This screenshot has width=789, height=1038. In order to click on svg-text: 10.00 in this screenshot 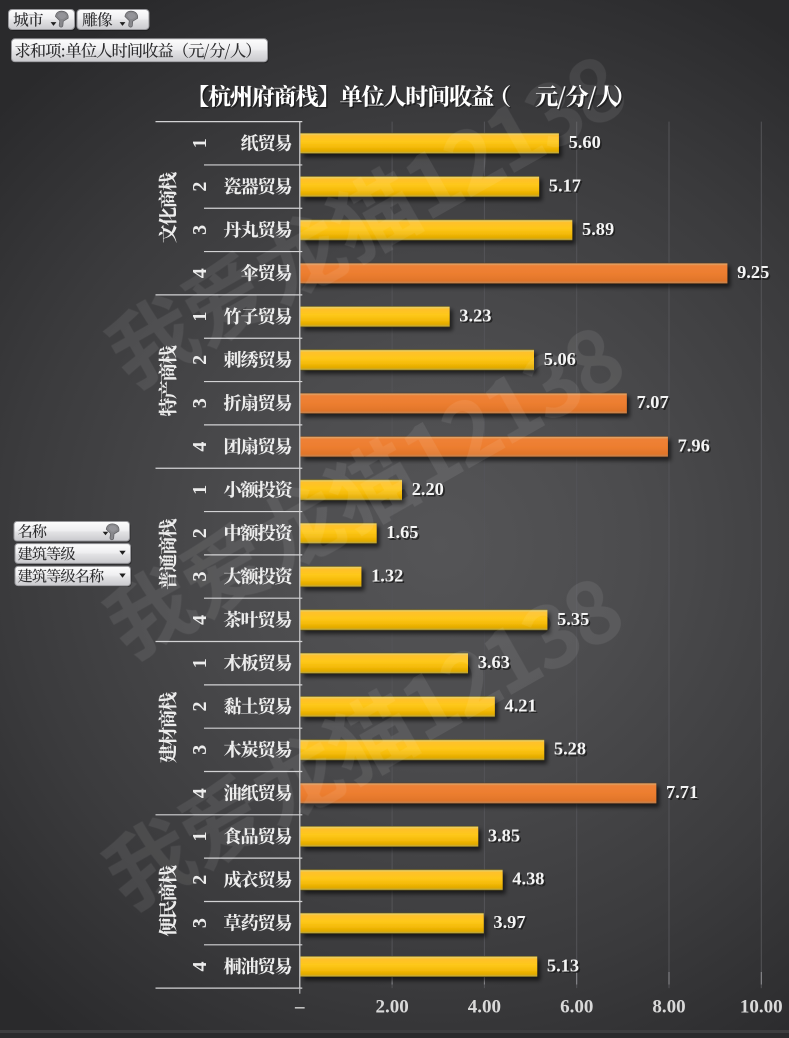, I will do `click(761, 1007)`.